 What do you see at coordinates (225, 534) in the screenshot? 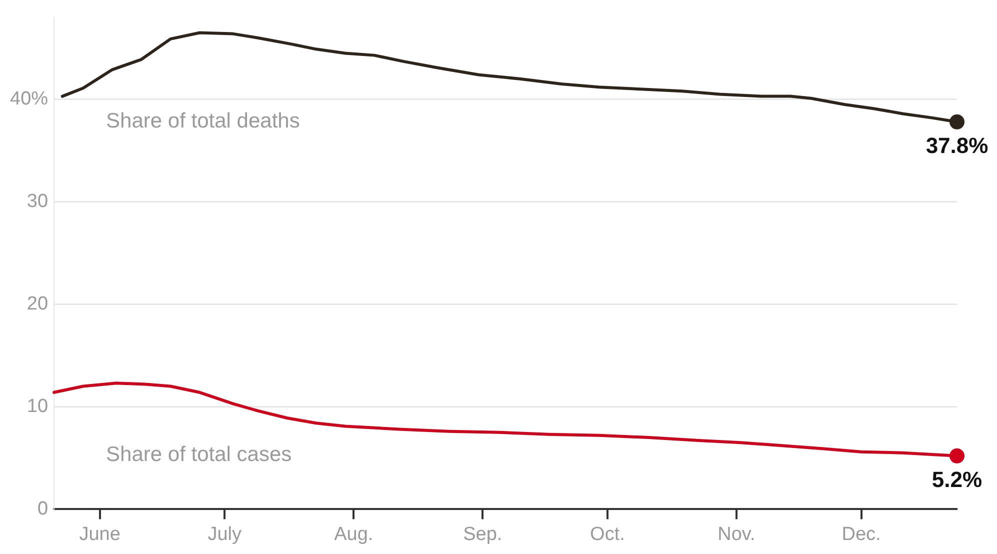
I see `x-tick-label: July` at bounding box center [225, 534].